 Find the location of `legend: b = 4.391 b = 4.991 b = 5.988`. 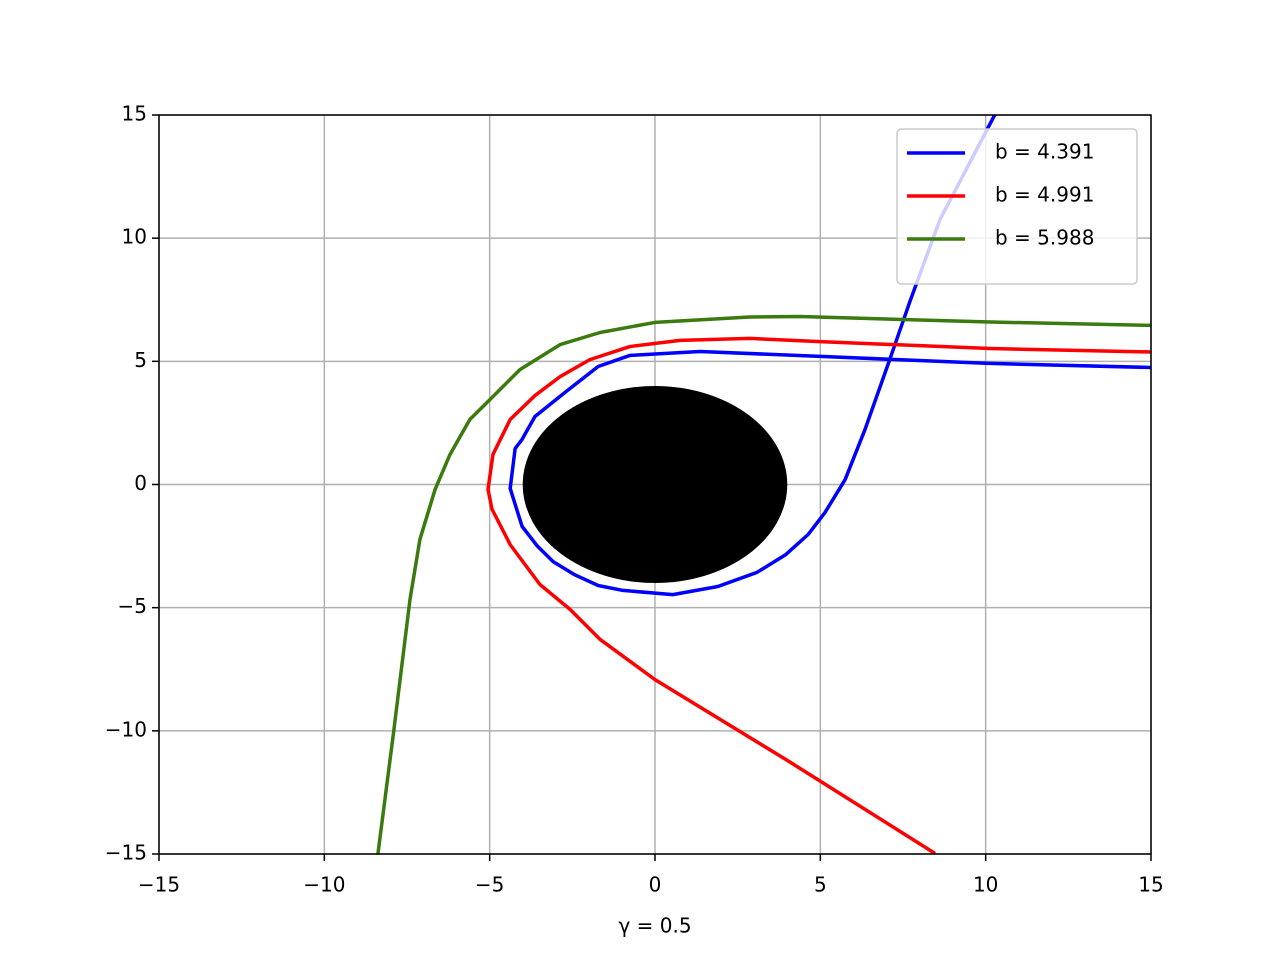

legend: b = 4.391 b = 4.991 b = 5.988 is located at coordinates (1017, 206).